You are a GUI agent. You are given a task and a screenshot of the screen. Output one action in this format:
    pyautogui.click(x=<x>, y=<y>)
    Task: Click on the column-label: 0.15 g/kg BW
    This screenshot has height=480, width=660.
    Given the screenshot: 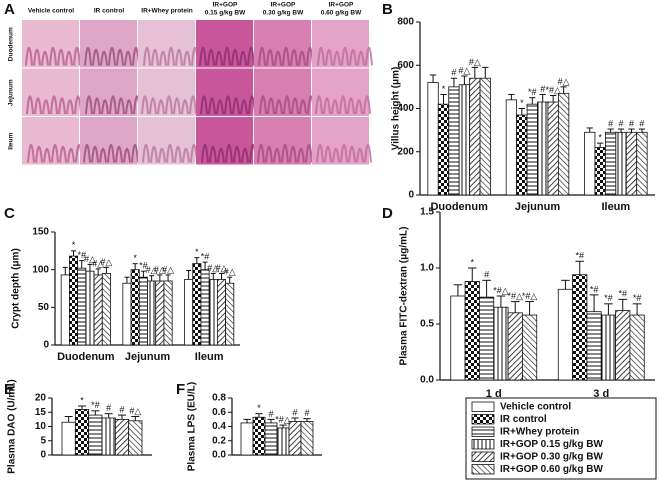 What is the action you would take?
    pyautogui.click(x=225, y=13)
    